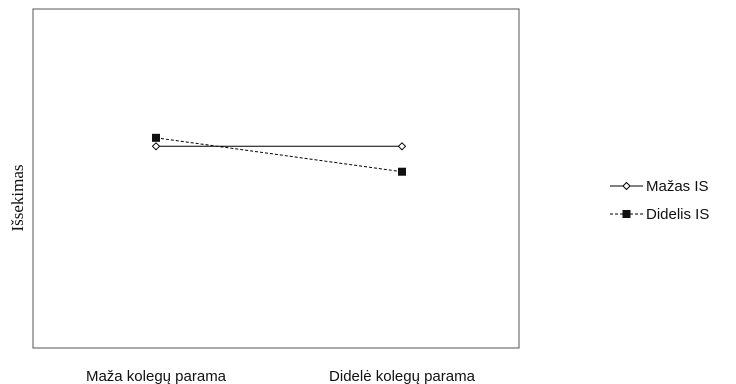  Describe the element at coordinates (17, 197) in the screenshot. I see `y-axis-label: Išsekimas` at that location.